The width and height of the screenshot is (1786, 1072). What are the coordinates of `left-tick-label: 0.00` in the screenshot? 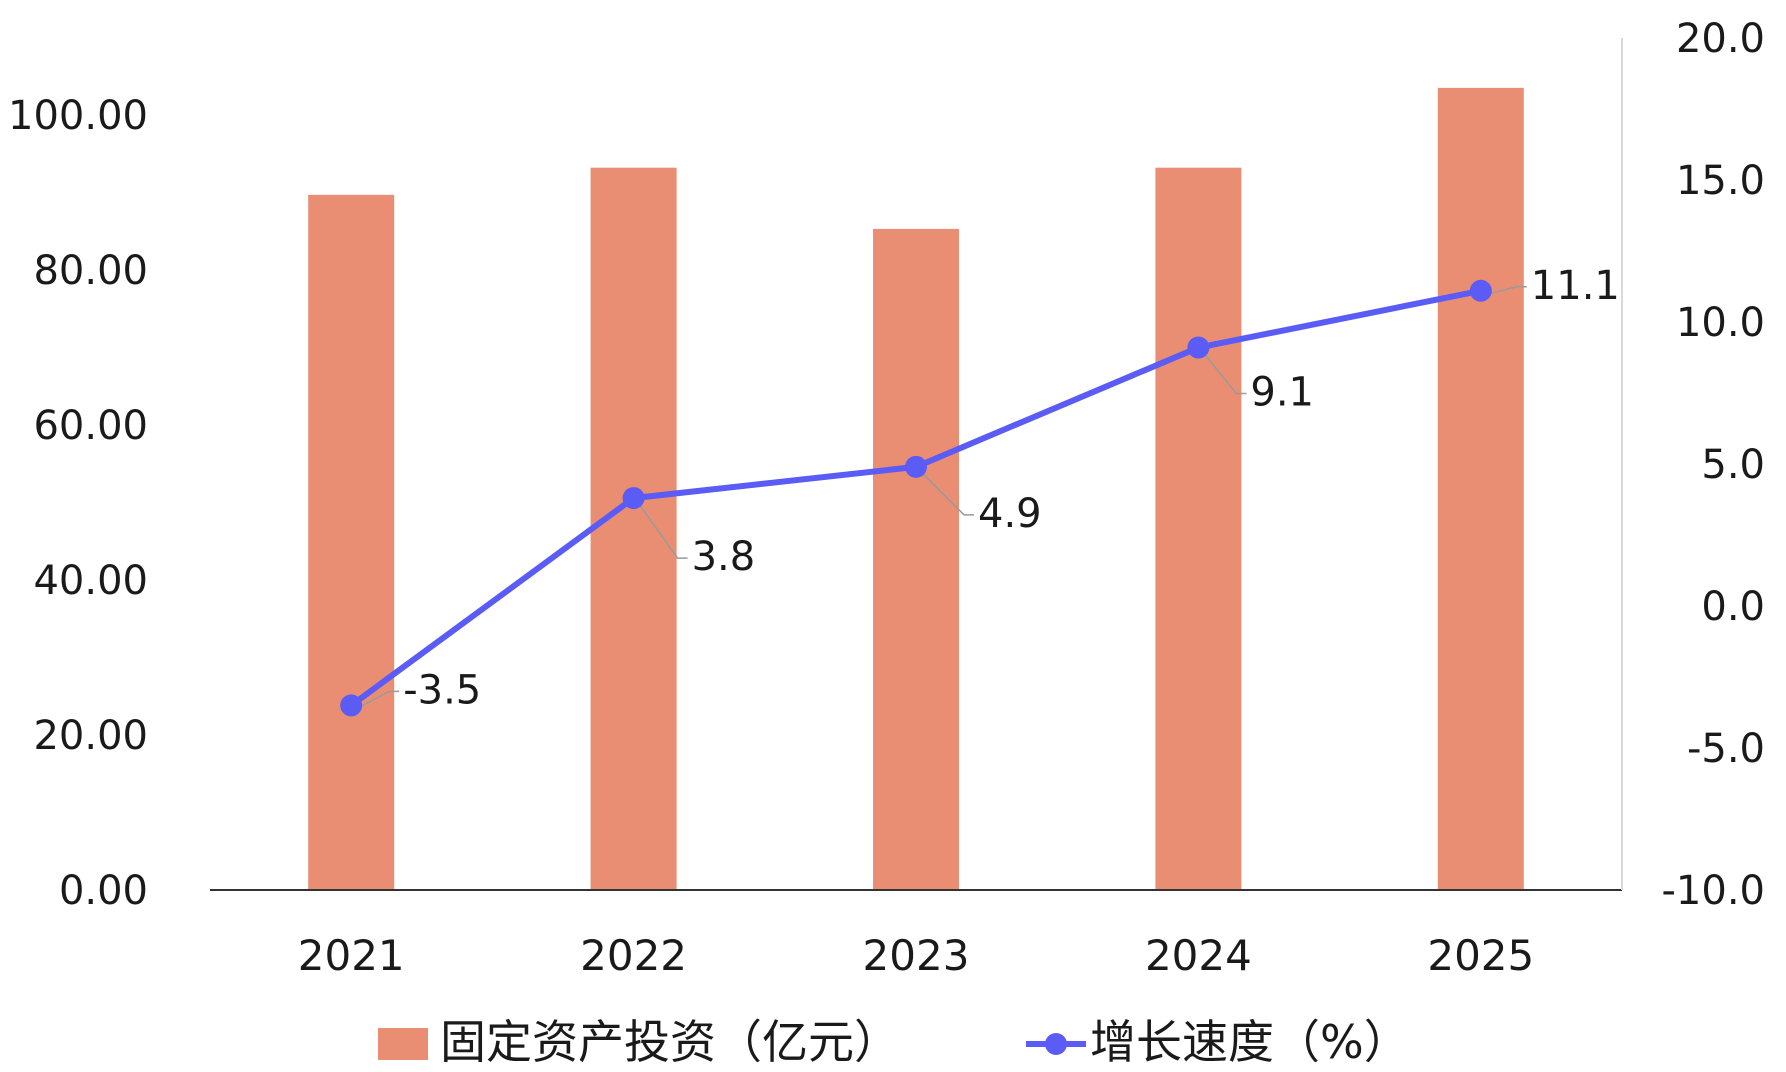 It's located at (103, 891).